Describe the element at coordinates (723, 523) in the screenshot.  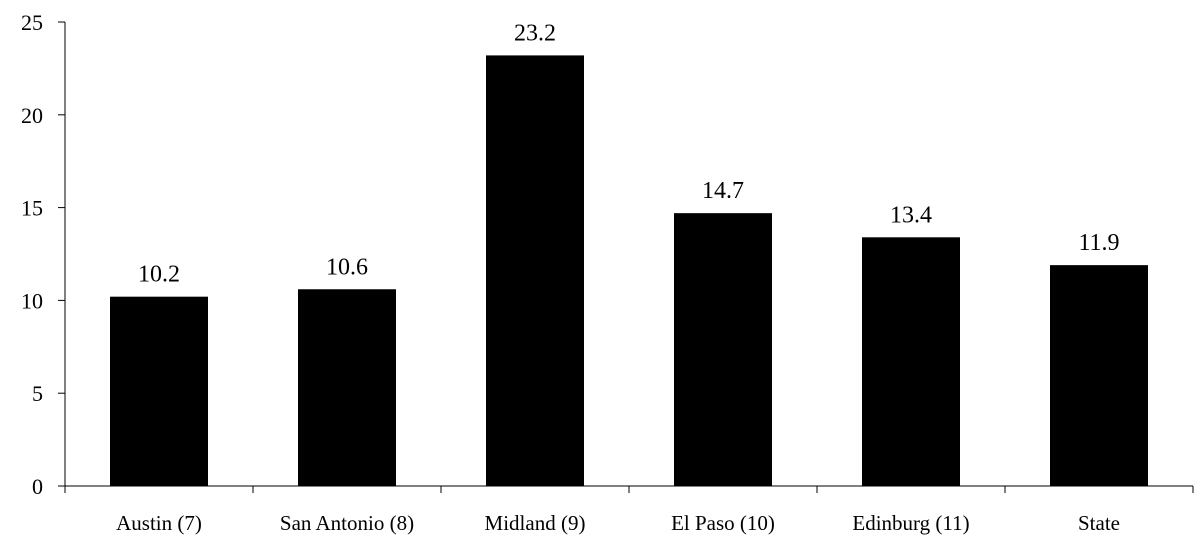
I see `x-tick-label: El Paso (10)` at that location.